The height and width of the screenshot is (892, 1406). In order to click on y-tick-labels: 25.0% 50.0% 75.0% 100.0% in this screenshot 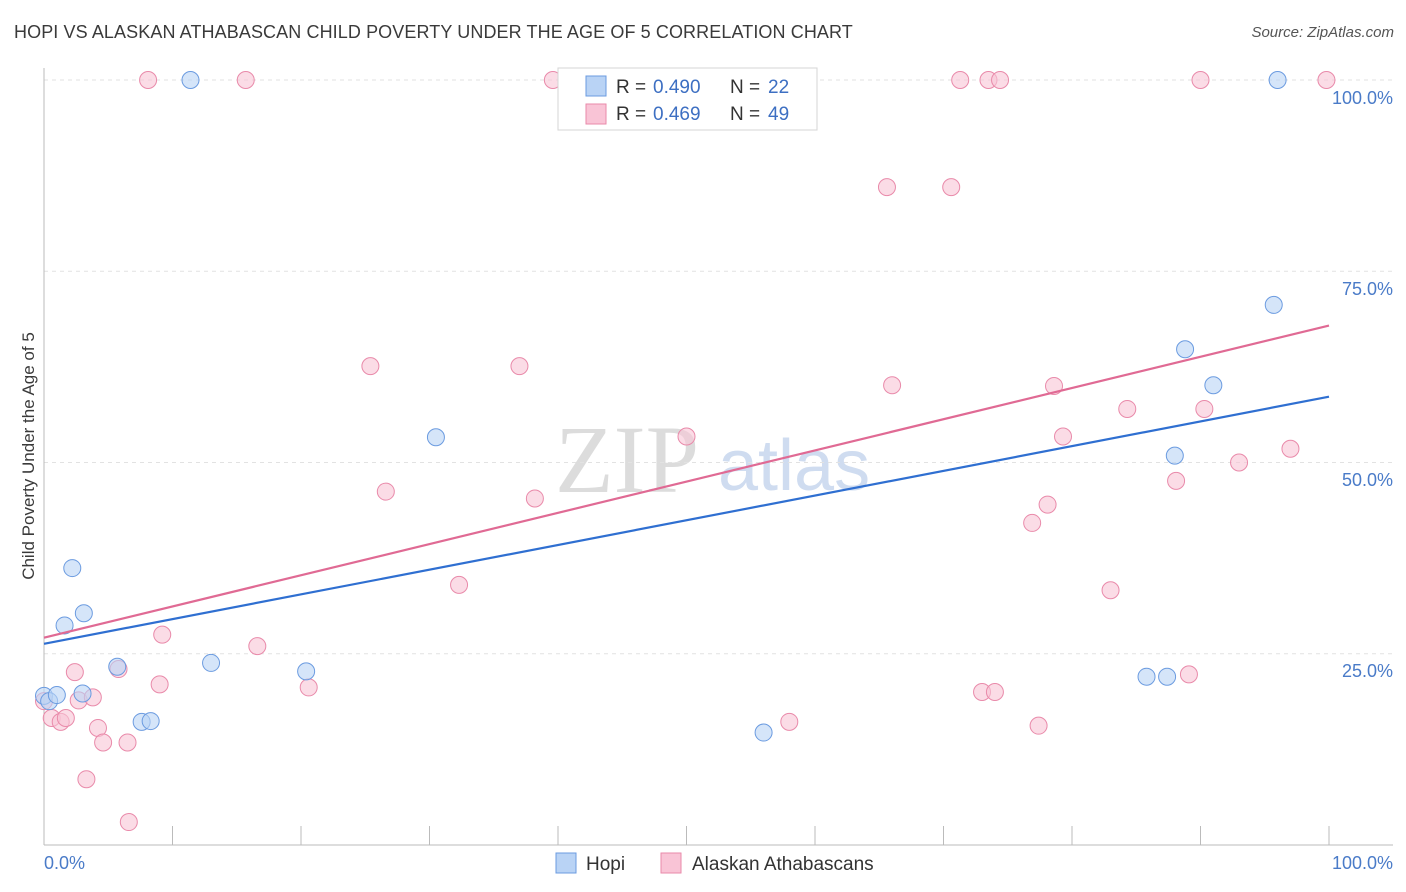, I will do `click(1362, 384)`.